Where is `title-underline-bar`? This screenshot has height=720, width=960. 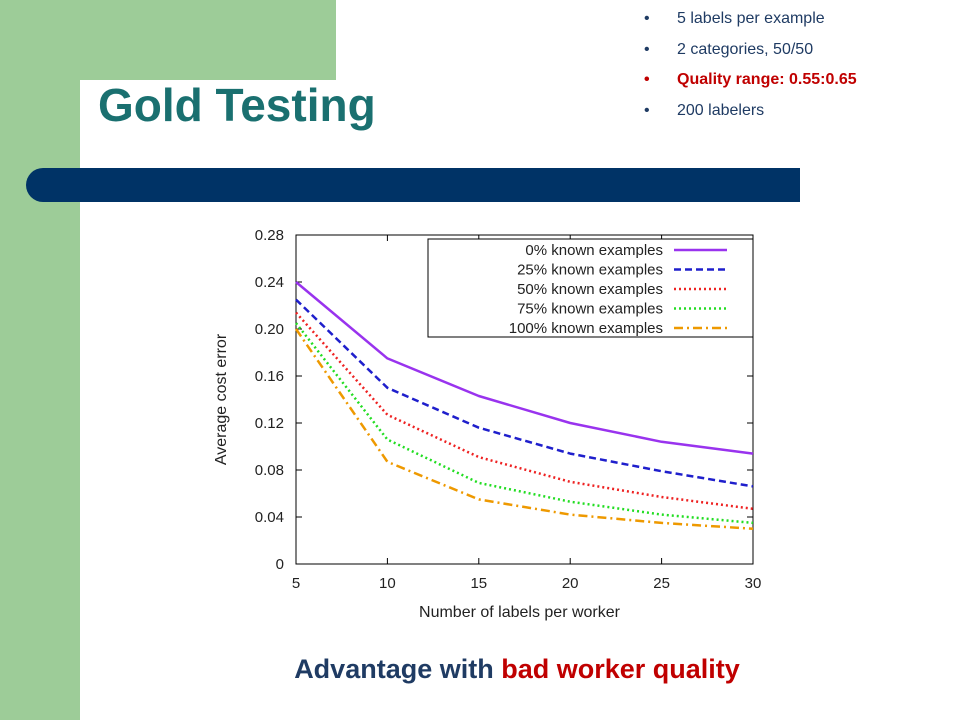 title-underline-bar is located at coordinates (413, 185).